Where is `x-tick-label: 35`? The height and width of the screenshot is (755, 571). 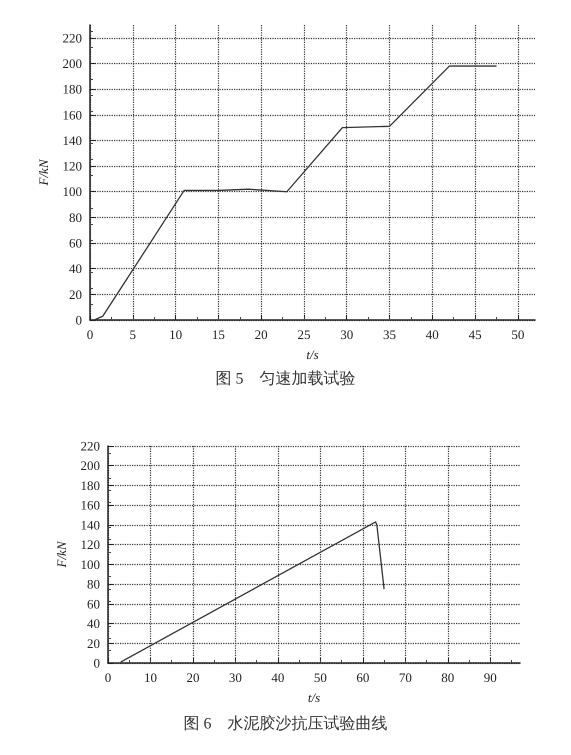
x-tick-label: 35 is located at coordinates (389, 334).